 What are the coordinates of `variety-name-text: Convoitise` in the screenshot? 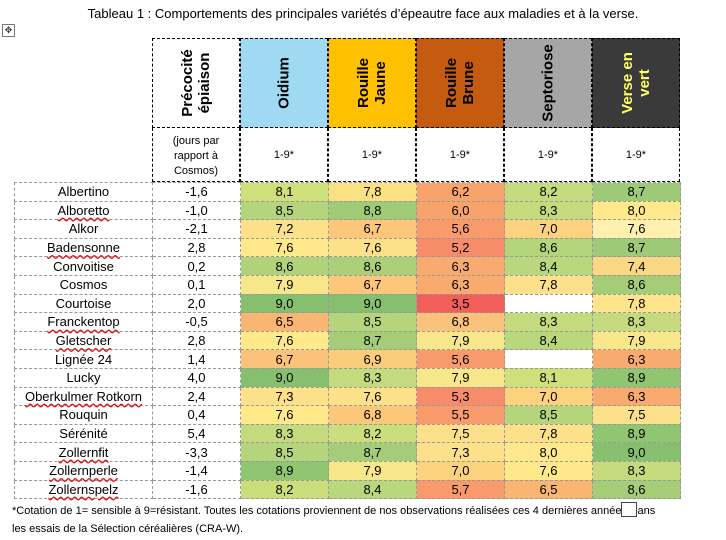 It's located at (83, 266).